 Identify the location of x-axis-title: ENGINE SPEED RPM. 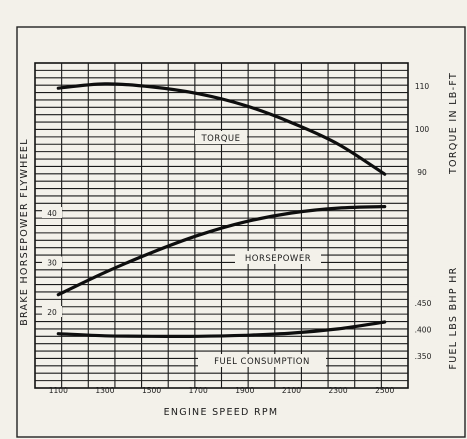
(221, 412).